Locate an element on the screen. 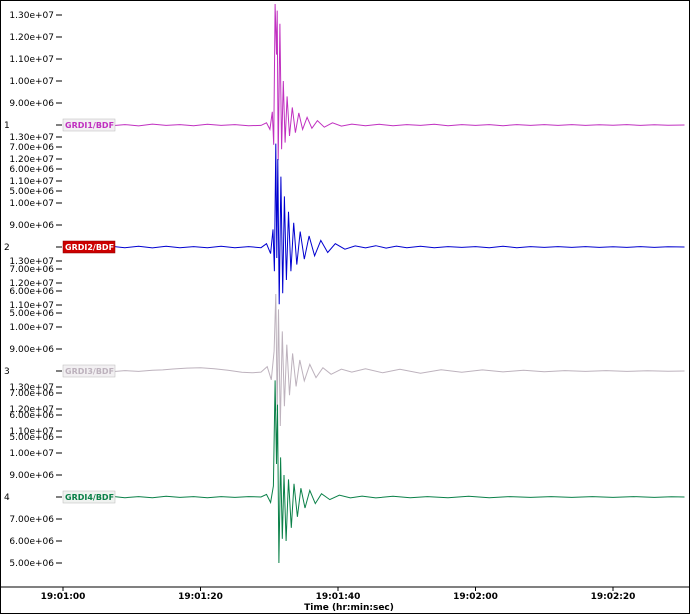 The width and height of the screenshot is (690, 614). channel-label: GRDI1/BDF is located at coordinates (89, 125).